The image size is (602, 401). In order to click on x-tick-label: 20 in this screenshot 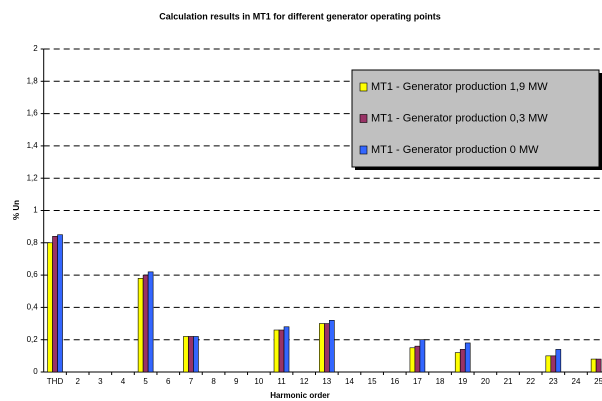, I will do `click(485, 381)`.